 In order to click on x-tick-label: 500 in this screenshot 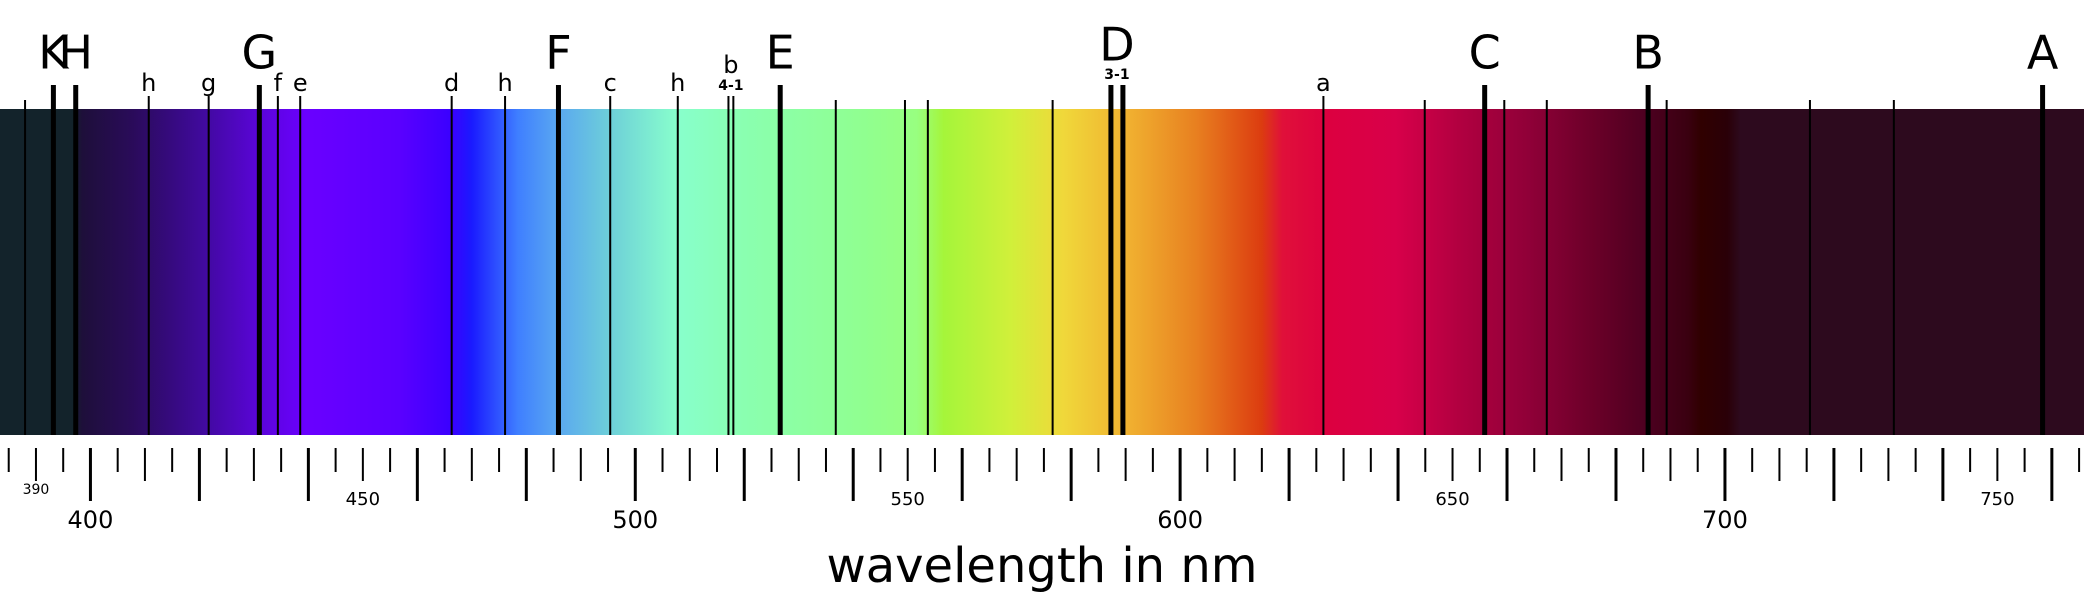, I will do `click(635, 520)`.